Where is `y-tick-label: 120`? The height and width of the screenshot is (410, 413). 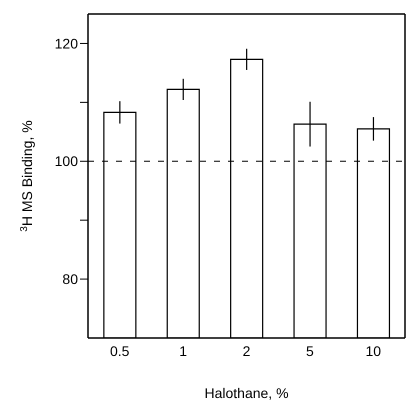 y-tick-label: 120 is located at coordinates (66, 43).